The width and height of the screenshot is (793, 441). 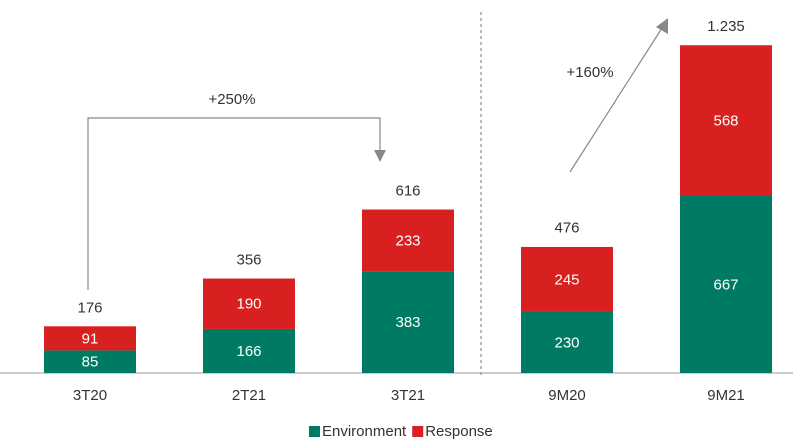 I want to click on segment-label: 166, so click(x=248, y=351).